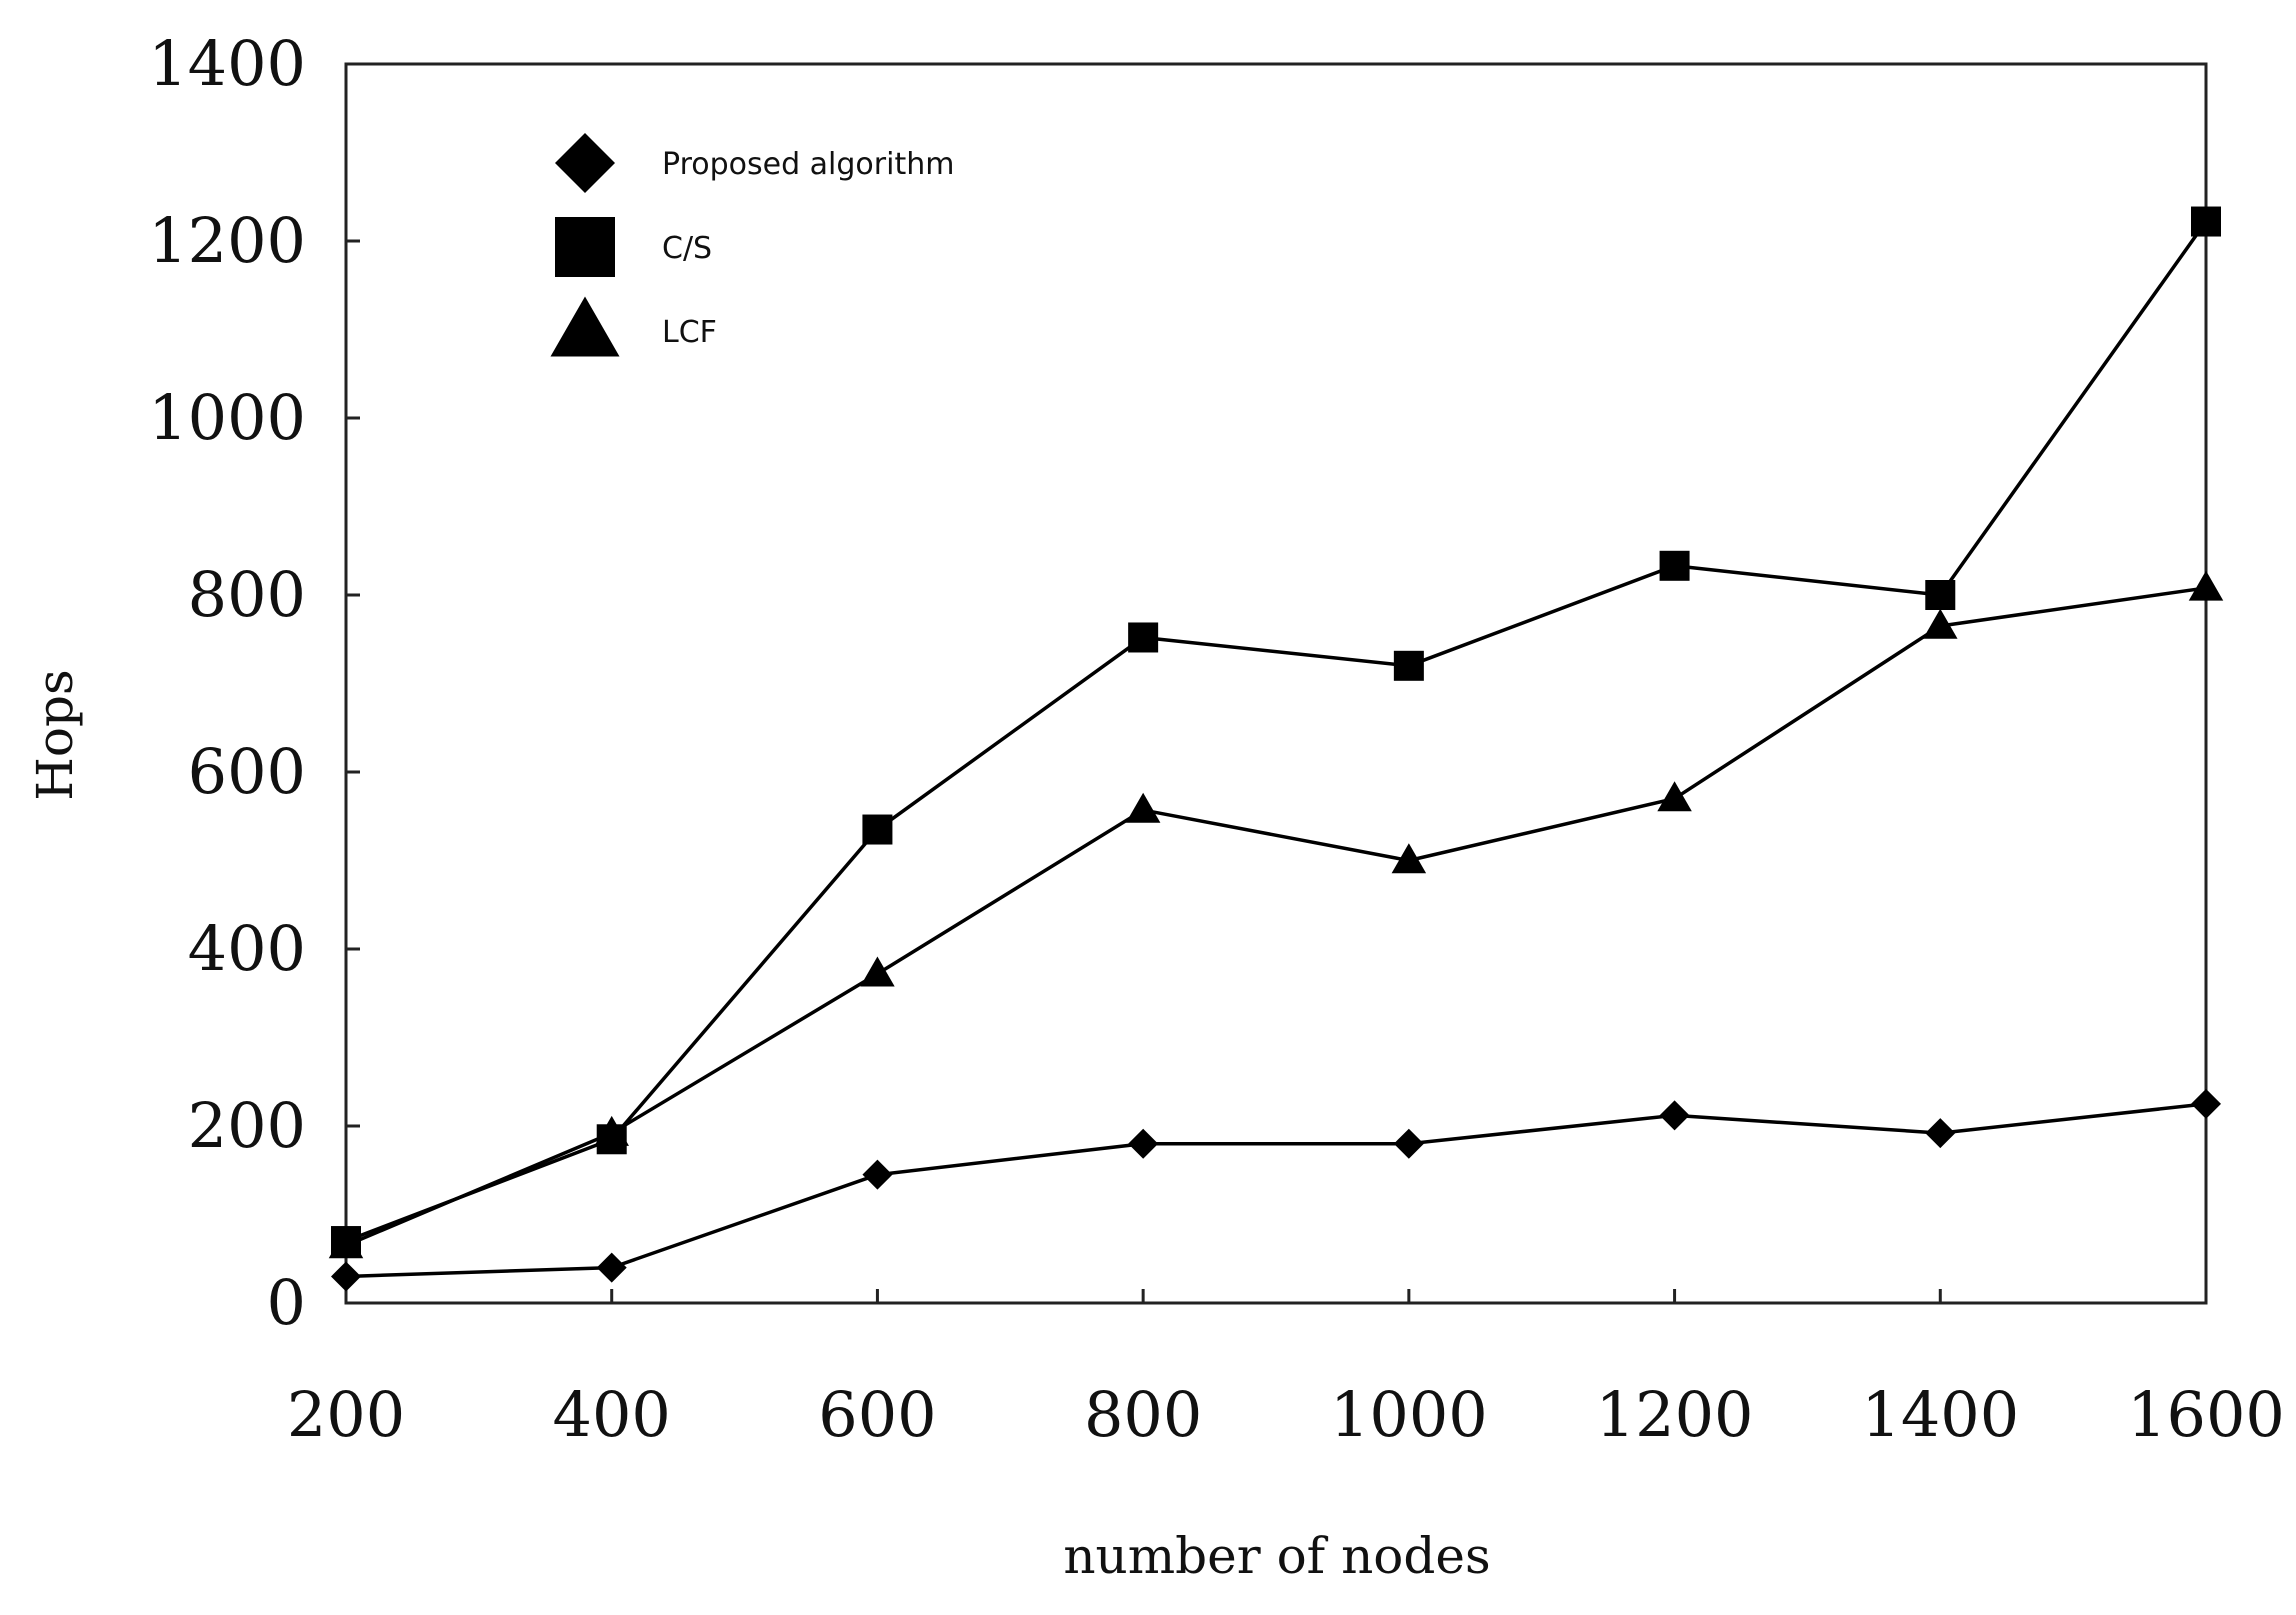  What do you see at coordinates (585, 326) in the screenshot?
I see `legend-marker-triangle` at bounding box center [585, 326].